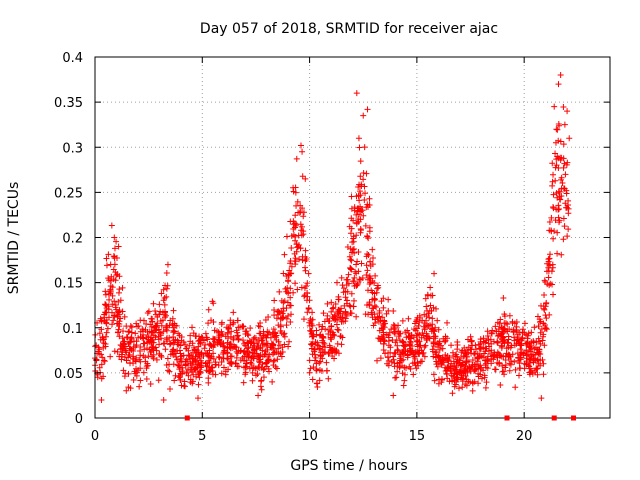 This screenshot has height=480, width=640. What do you see at coordinates (79, 419) in the screenshot?
I see `y-tick-label: 0` at bounding box center [79, 419].